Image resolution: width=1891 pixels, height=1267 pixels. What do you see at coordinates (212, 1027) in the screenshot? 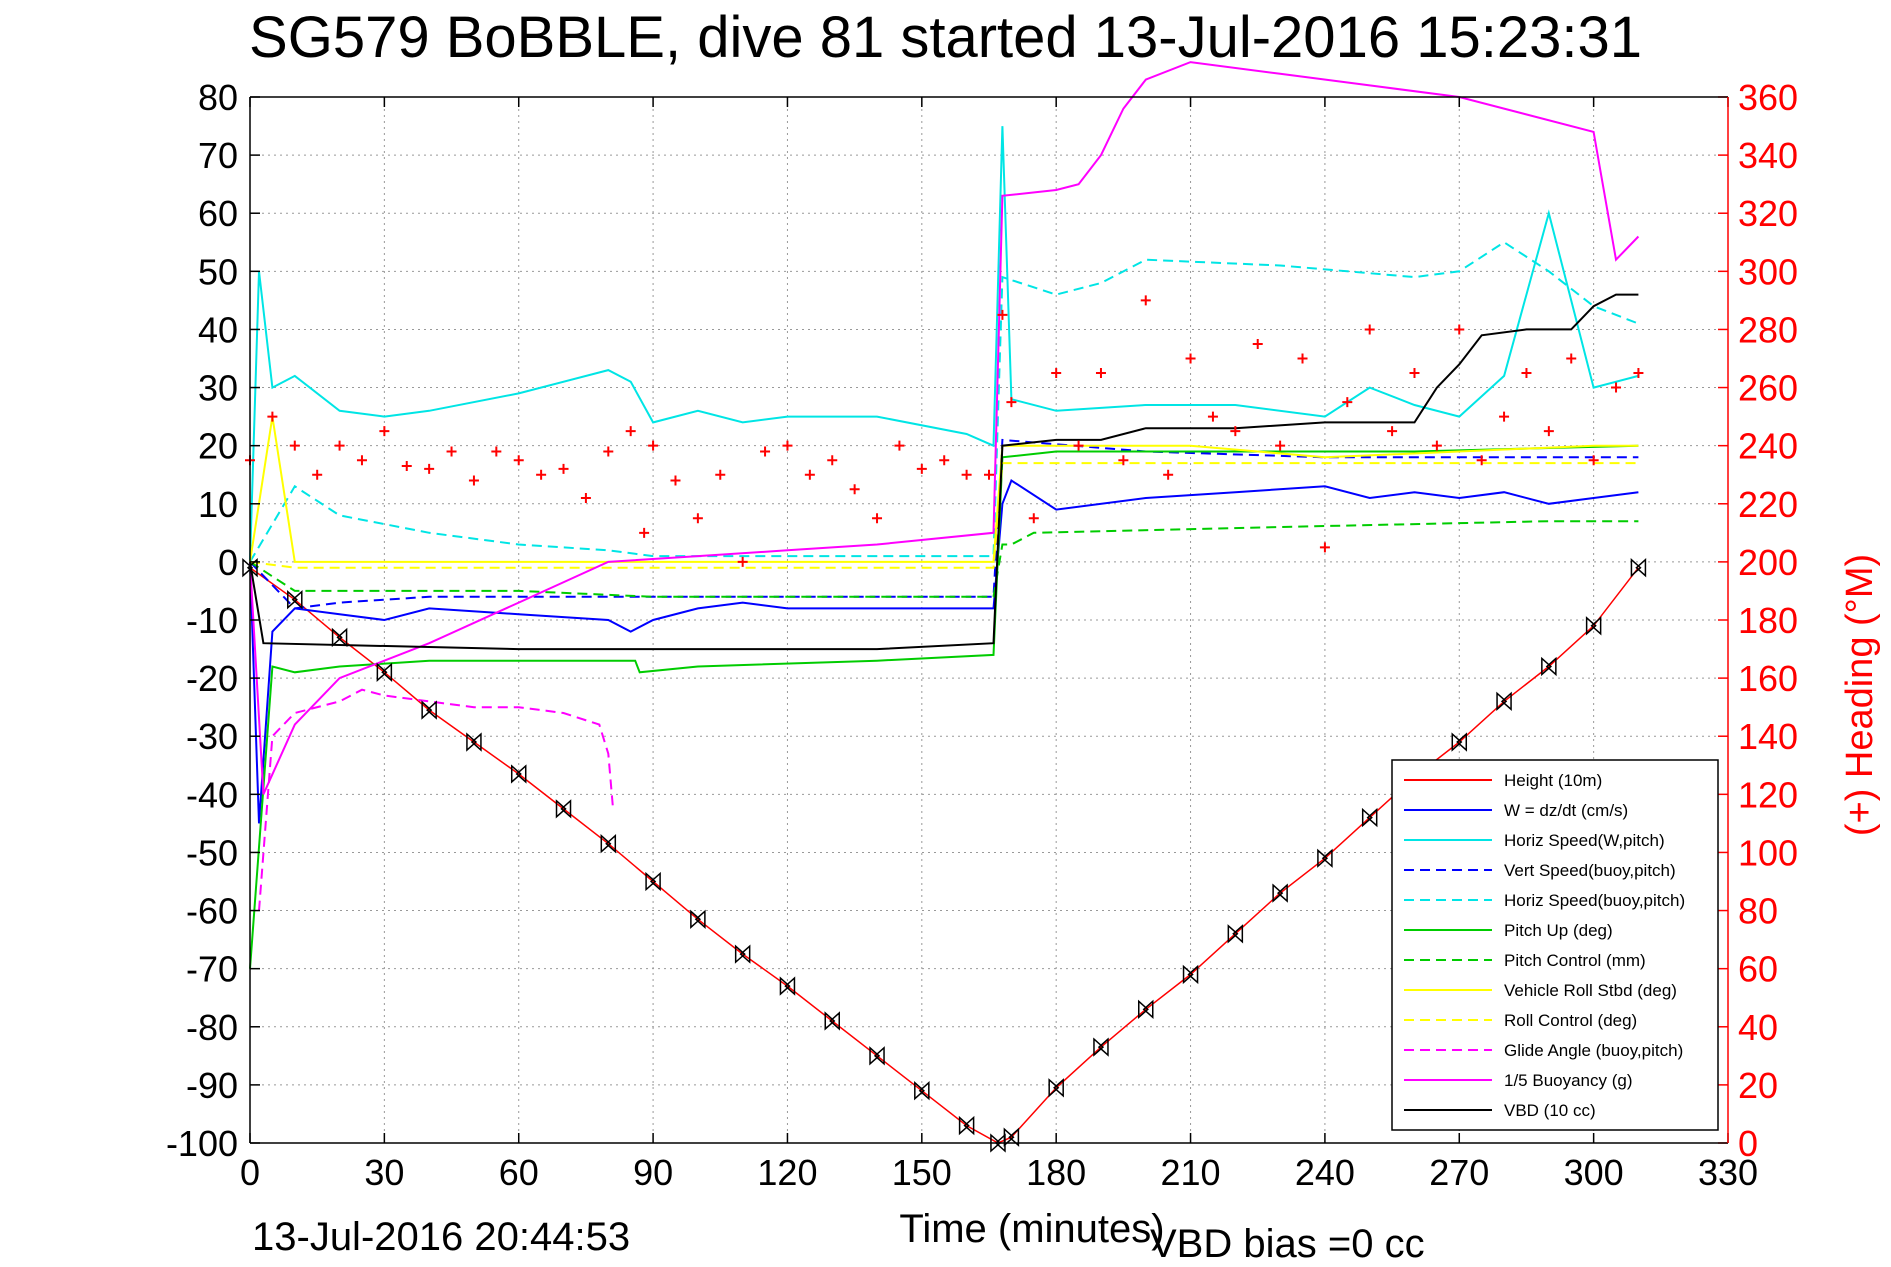
I see `y-tick-label: -80` at bounding box center [212, 1027].